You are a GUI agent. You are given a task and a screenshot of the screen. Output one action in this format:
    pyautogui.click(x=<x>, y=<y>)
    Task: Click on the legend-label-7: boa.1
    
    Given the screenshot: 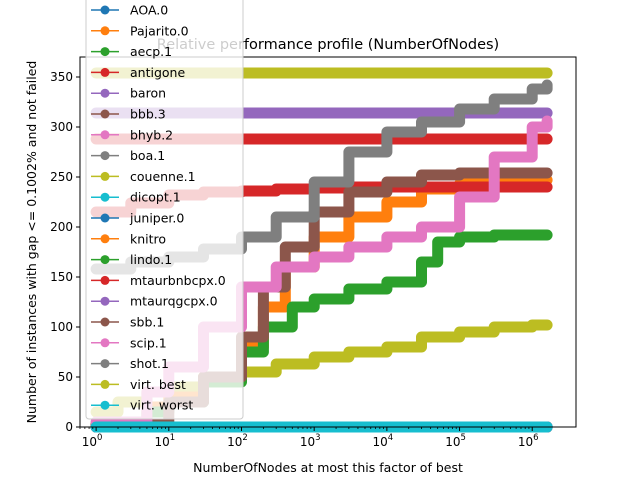 What is the action you would take?
    pyautogui.click(x=147, y=155)
    